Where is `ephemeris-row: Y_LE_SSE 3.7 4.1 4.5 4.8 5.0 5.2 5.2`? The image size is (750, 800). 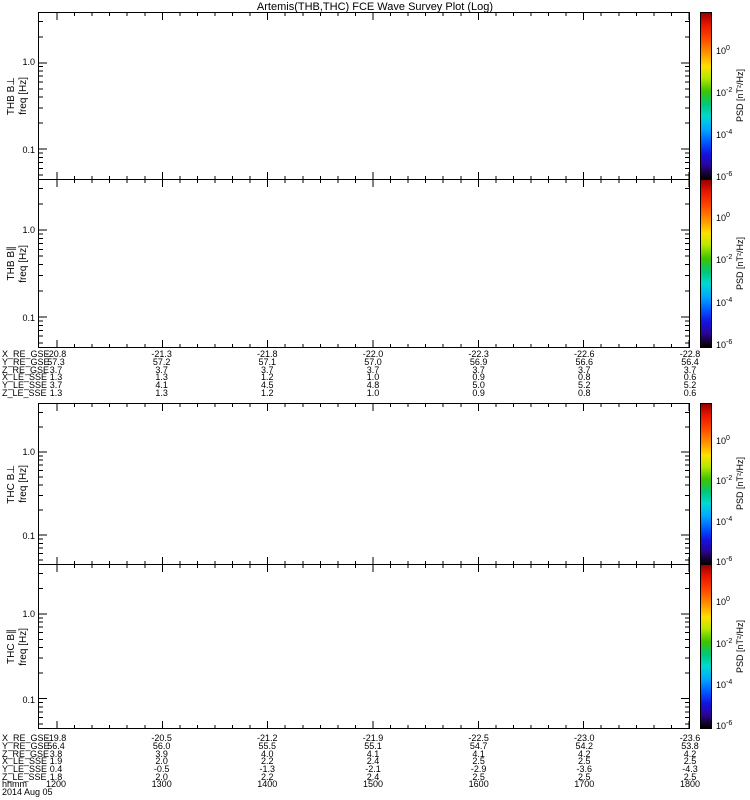 ephemeris-row: Y_LE_SSE 3.7 4.1 4.5 4.8 5.0 5.2 5.2 is located at coordinates (375, 385).